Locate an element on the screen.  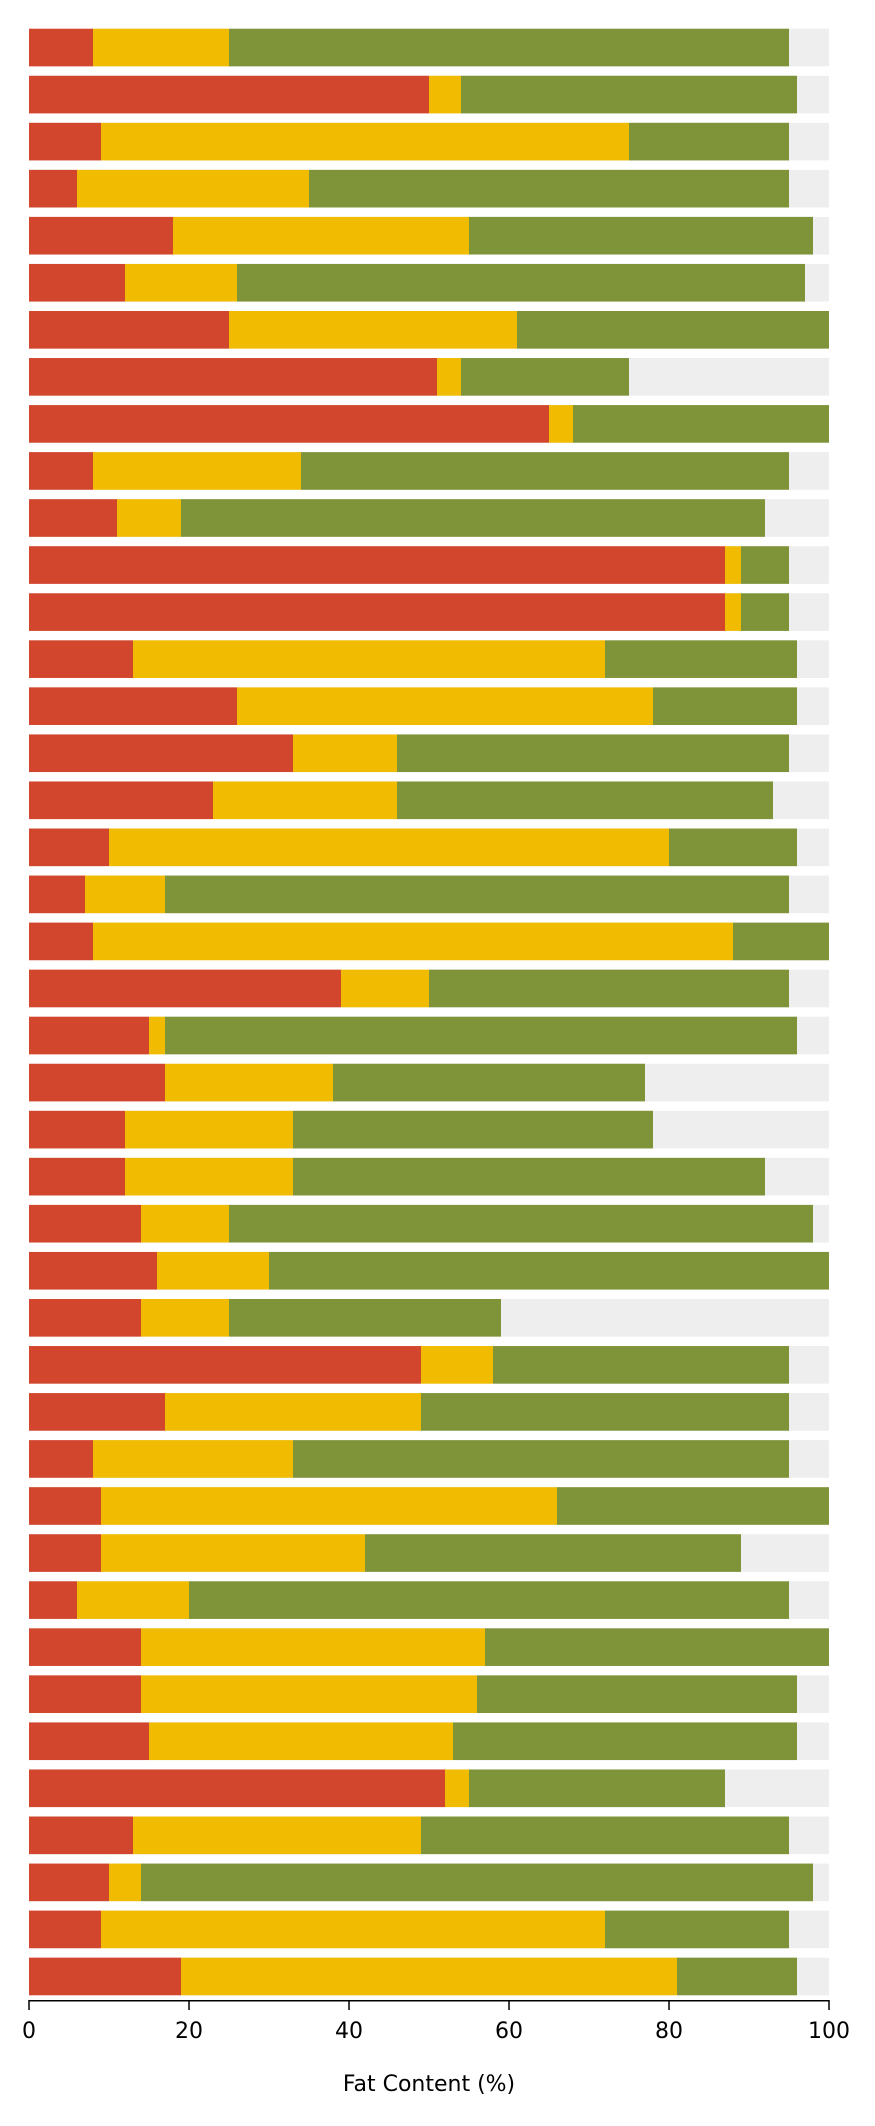
x-tick-label: 0 is located at coordinates (29, 2031).